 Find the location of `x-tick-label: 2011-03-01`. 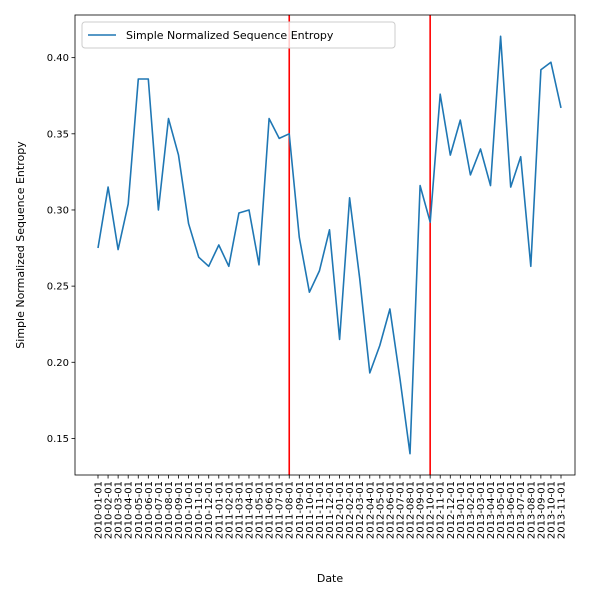

x-tick-label: 2011-03-01 is located at coordinates (239, 510).